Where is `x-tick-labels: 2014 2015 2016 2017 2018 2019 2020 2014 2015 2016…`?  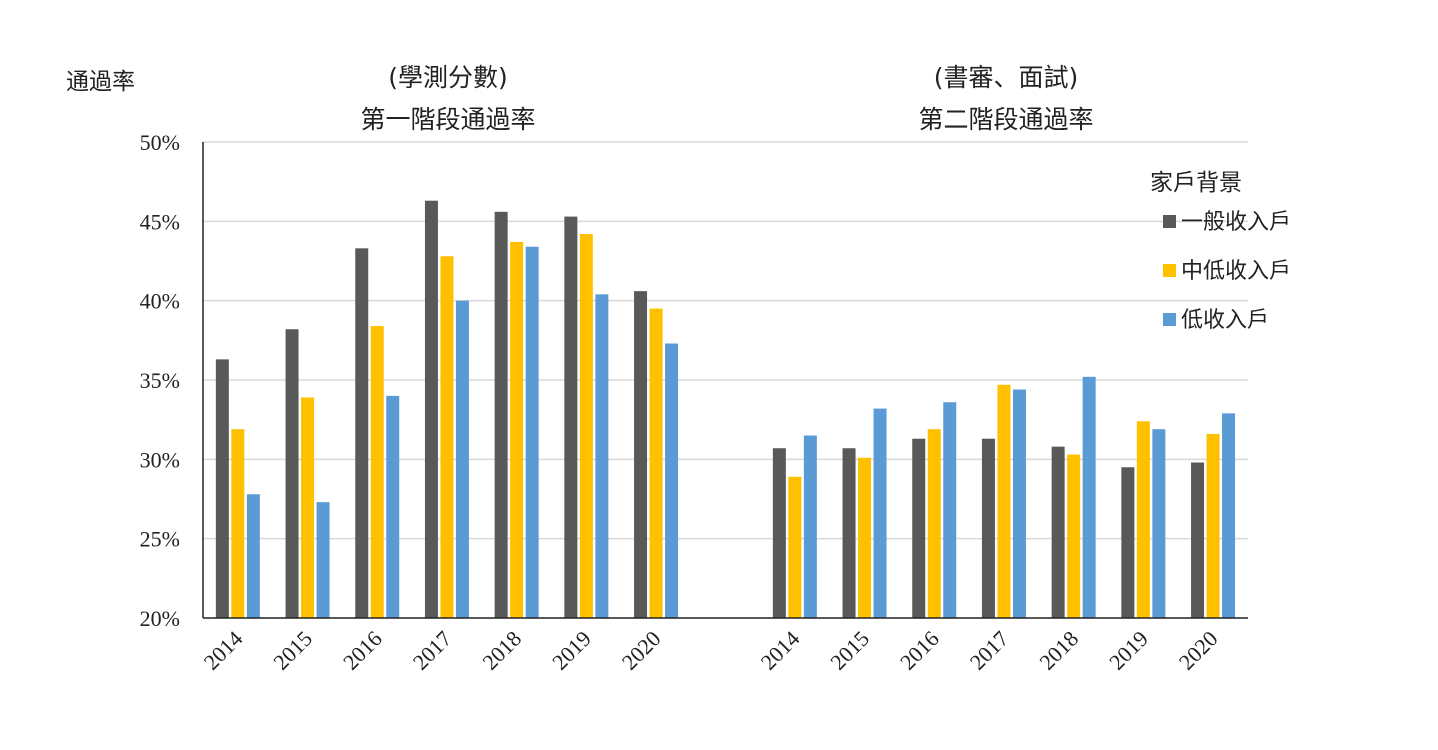 x-tick-labels: 2014 2015 2016 2017 2018 2019 2020 2014 2015 2016… is located at coordinates (711, 650).